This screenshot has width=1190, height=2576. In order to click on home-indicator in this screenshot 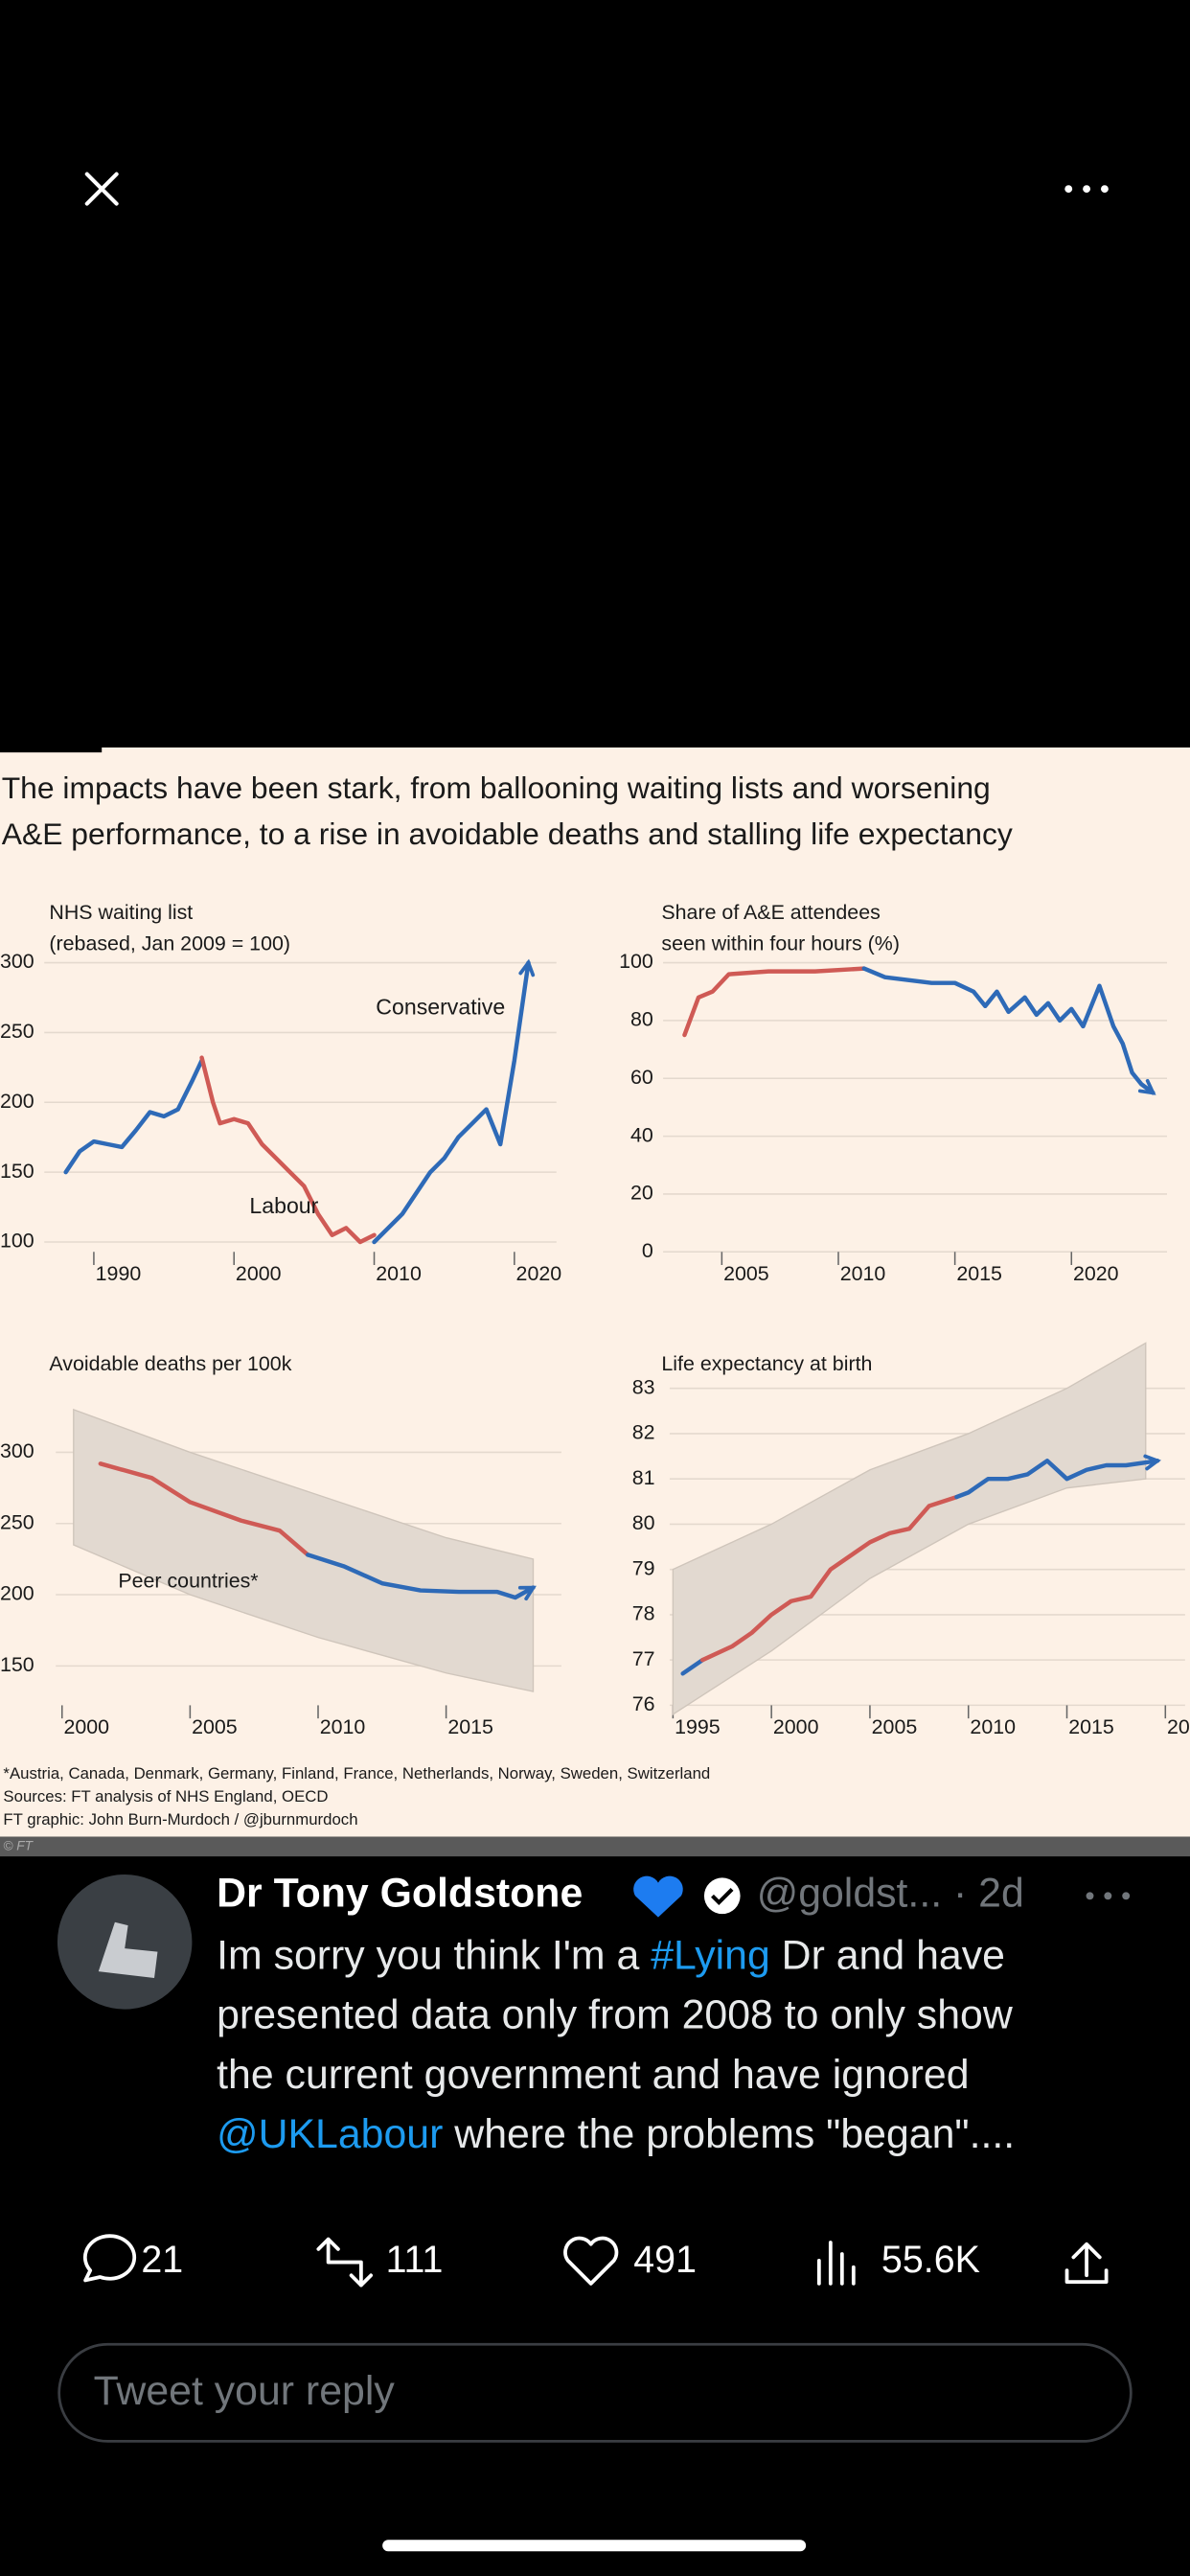, I will do `click(594, 2546)`.